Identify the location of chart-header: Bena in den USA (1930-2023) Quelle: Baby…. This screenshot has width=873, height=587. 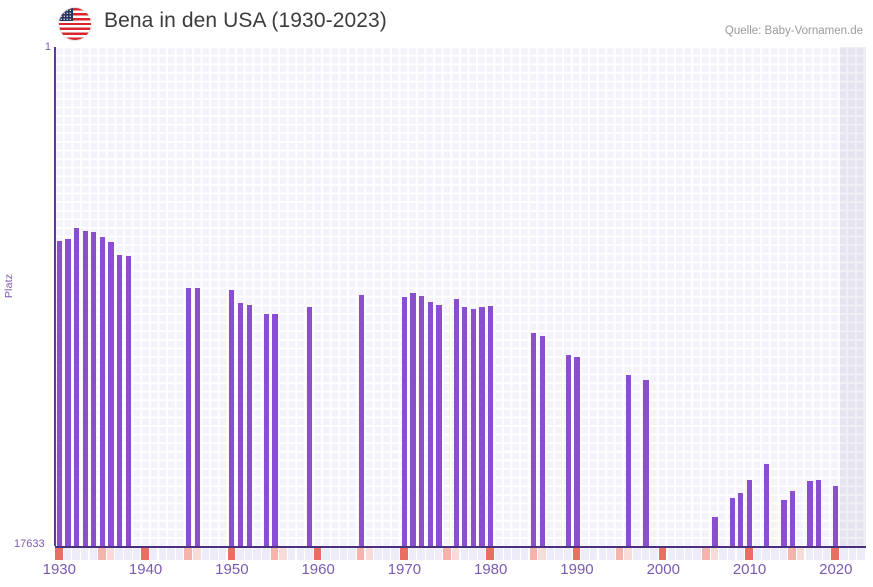
(436, 23).